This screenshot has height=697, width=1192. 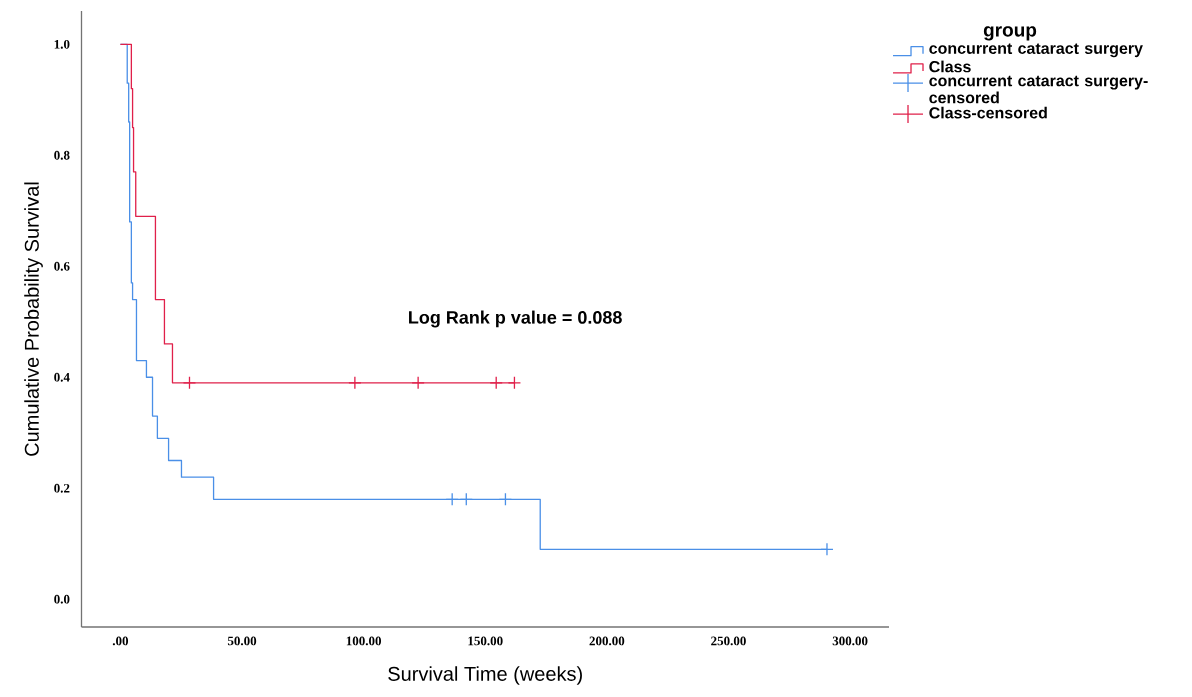 I want to click on x-axis-title: Survival Time (weeks), so click(x=485, y=675).